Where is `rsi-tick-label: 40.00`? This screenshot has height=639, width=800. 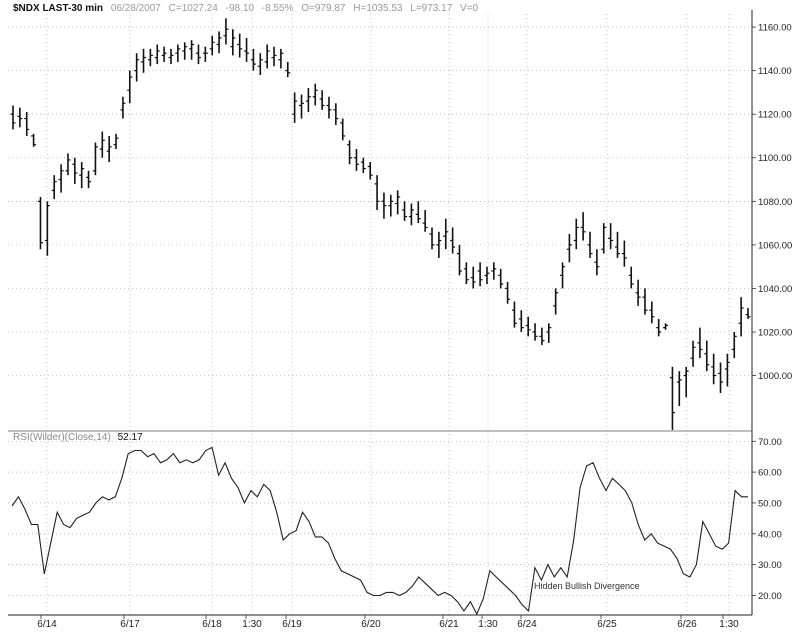 rsi-tick-label: 40.00 is located at coordinates (770, 534).